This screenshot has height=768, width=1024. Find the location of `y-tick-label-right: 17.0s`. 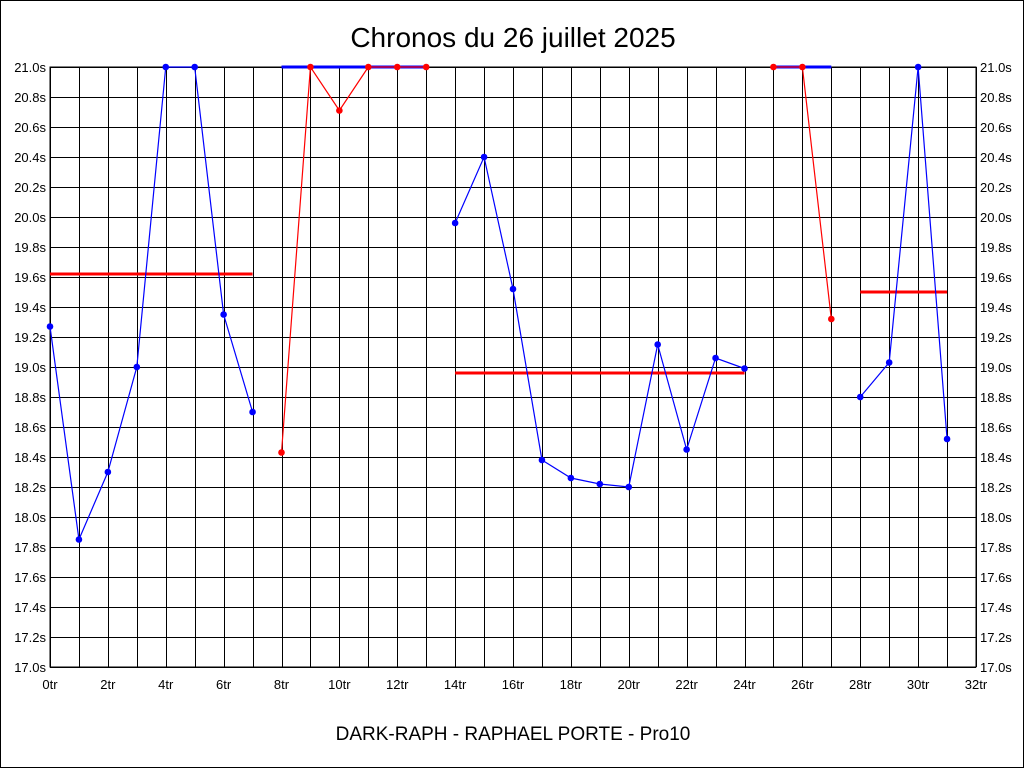

y-tick-label-right: 17.0s is located at coordinates (996, 667).